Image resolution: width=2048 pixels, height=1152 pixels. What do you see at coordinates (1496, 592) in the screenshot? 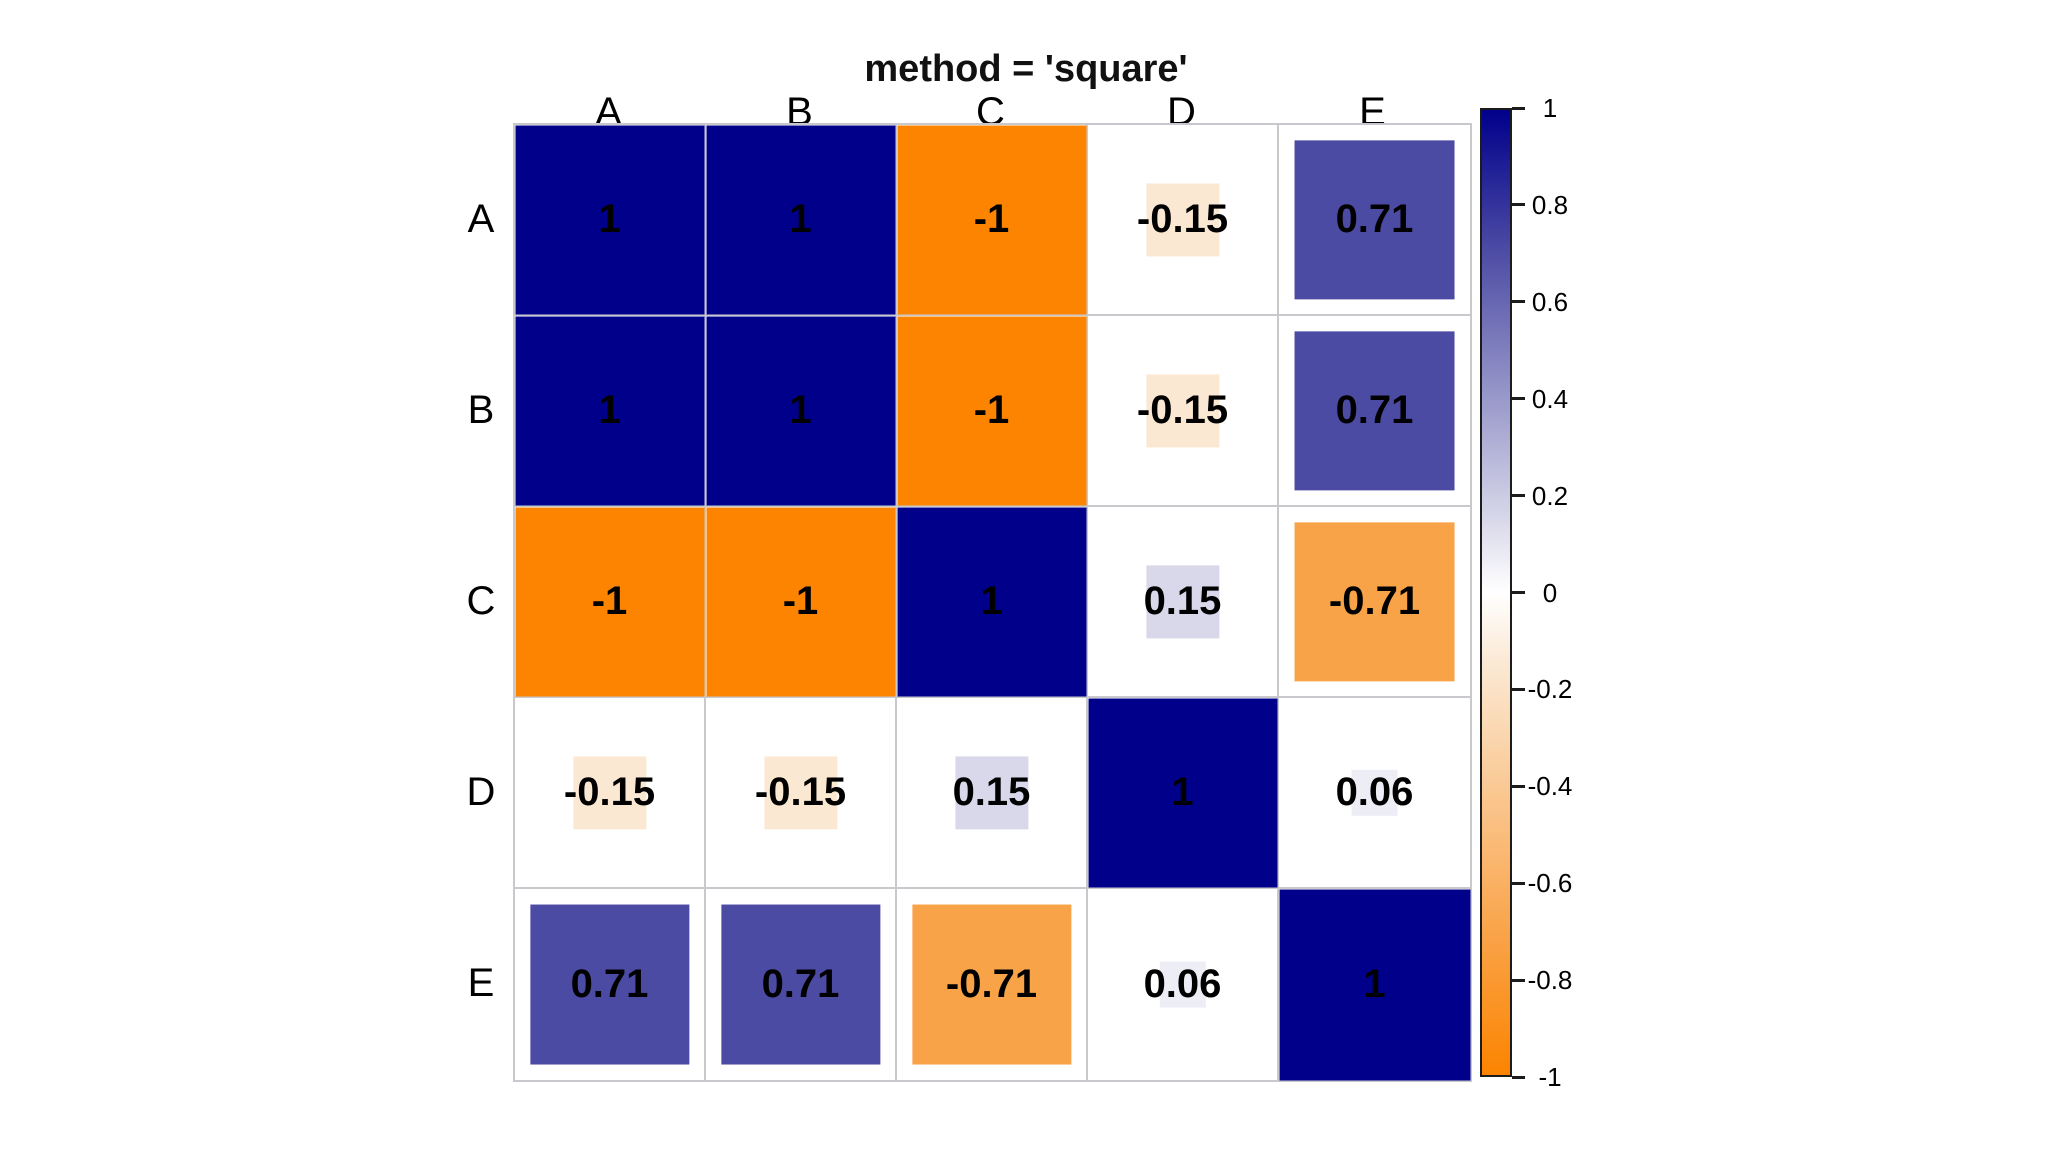
I see `colorbar-gradient` at bounding box center [1496, 592].